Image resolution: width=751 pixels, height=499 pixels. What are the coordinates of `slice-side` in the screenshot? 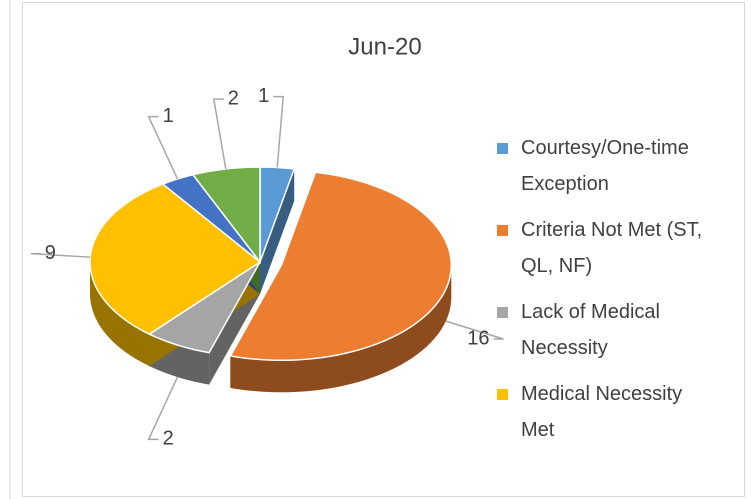 It's located at (120, 314).